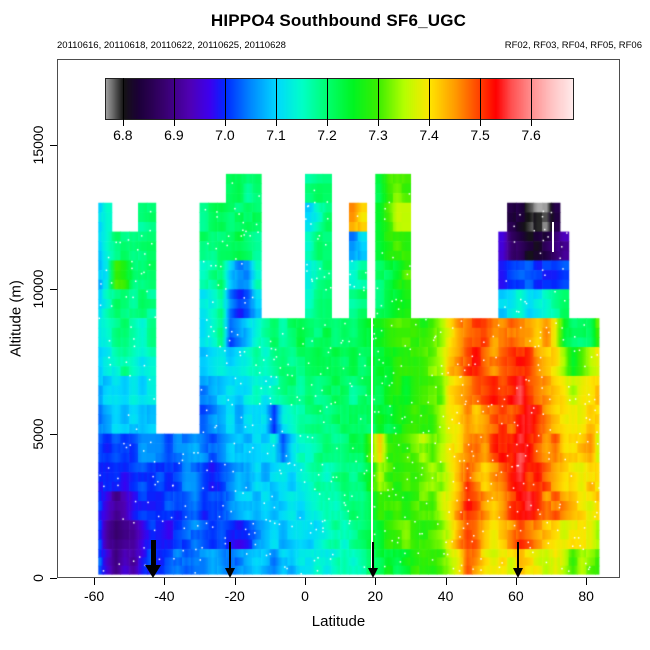 The image size is (650, 650). What do you see at coordinates (16, 318) in the screenshot?
I see `y-axis-title: Altitude (m)` at bounding box center [16, 318].